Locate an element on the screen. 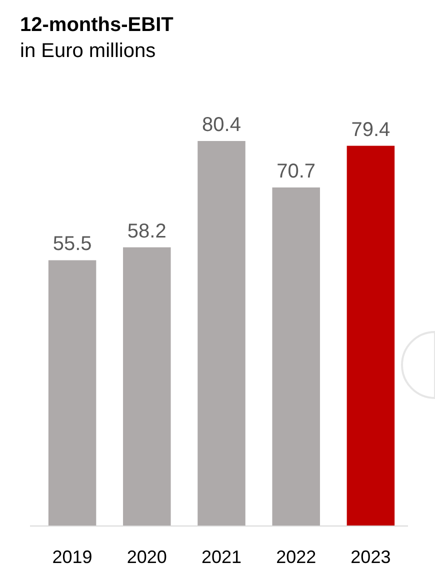  data-label: 55.5 is located at coordinates (72, 244).